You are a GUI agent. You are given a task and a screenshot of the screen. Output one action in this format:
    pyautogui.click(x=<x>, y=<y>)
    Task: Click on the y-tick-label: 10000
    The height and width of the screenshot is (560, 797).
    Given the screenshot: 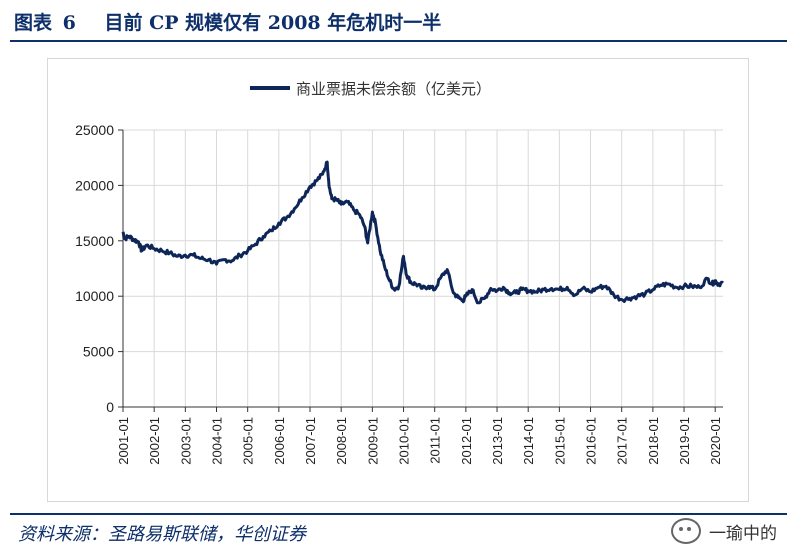 What is the action you would take?
    pyautogui.click(x=94, y=296)
    